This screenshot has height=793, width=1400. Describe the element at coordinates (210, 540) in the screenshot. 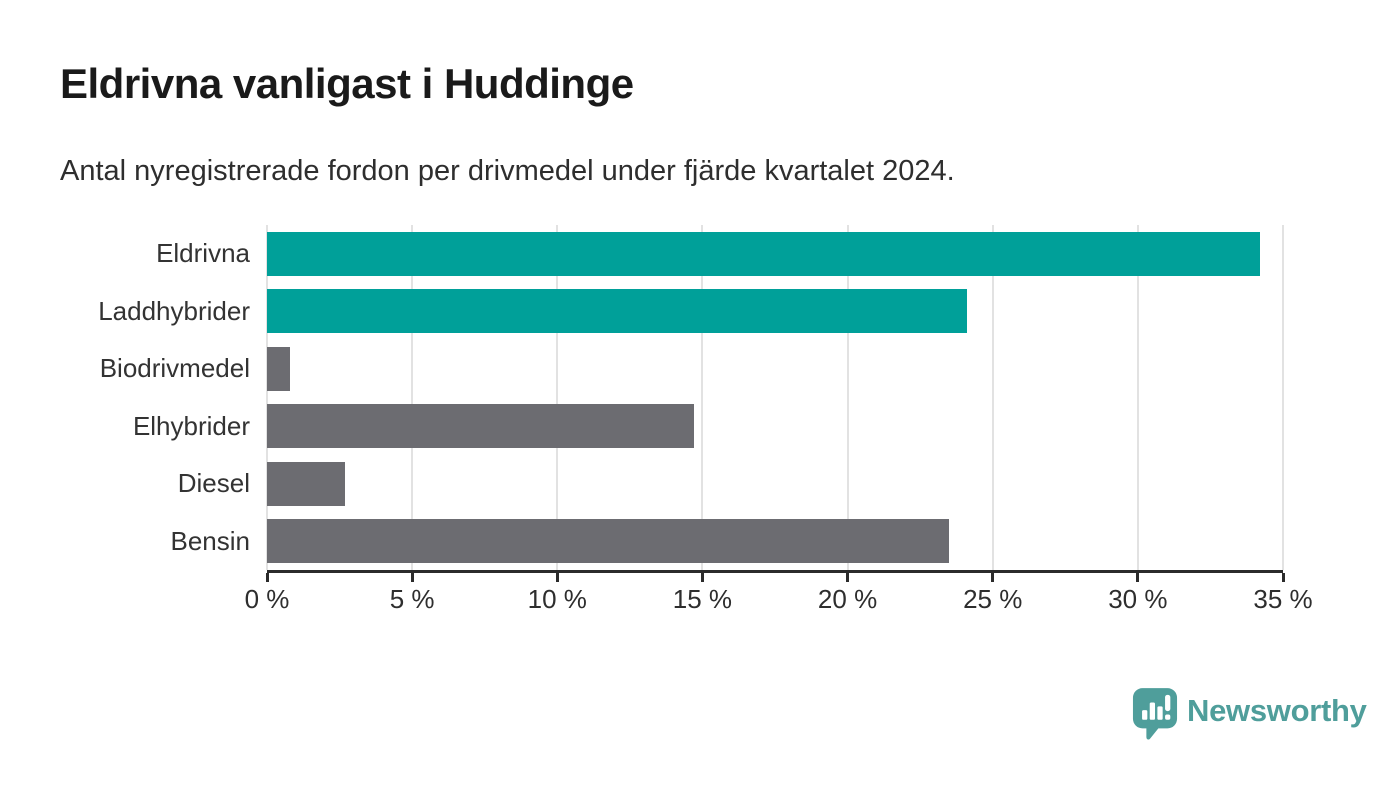

I see `category-label: Bensin` at that location.